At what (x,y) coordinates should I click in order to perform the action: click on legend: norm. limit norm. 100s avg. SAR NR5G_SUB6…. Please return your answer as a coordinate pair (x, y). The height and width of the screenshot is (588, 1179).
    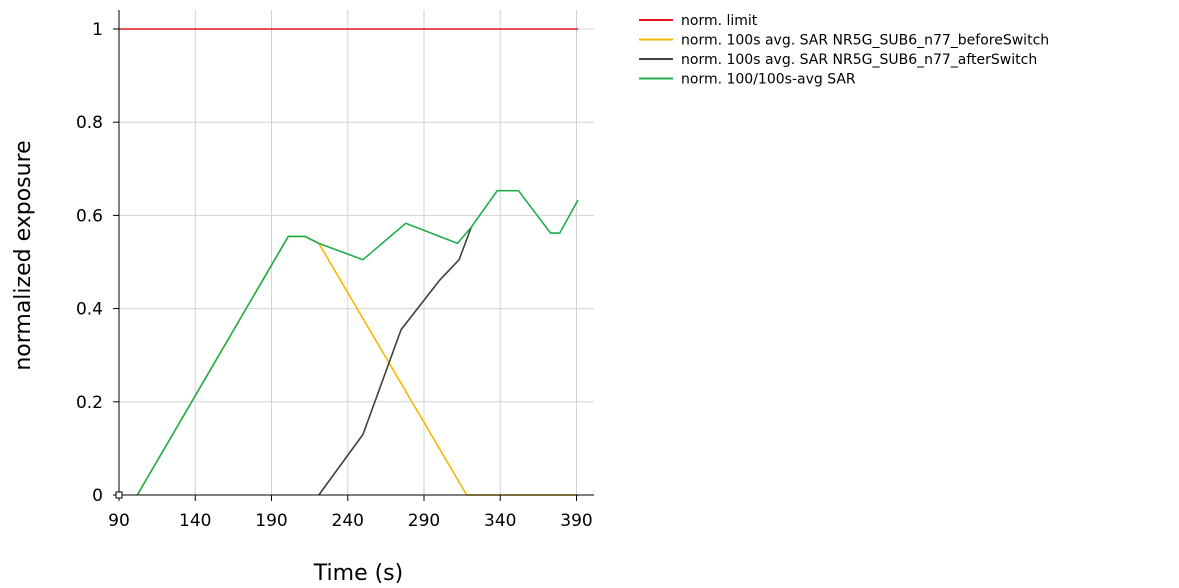
    Looking at the image, I should click on (844, 50).